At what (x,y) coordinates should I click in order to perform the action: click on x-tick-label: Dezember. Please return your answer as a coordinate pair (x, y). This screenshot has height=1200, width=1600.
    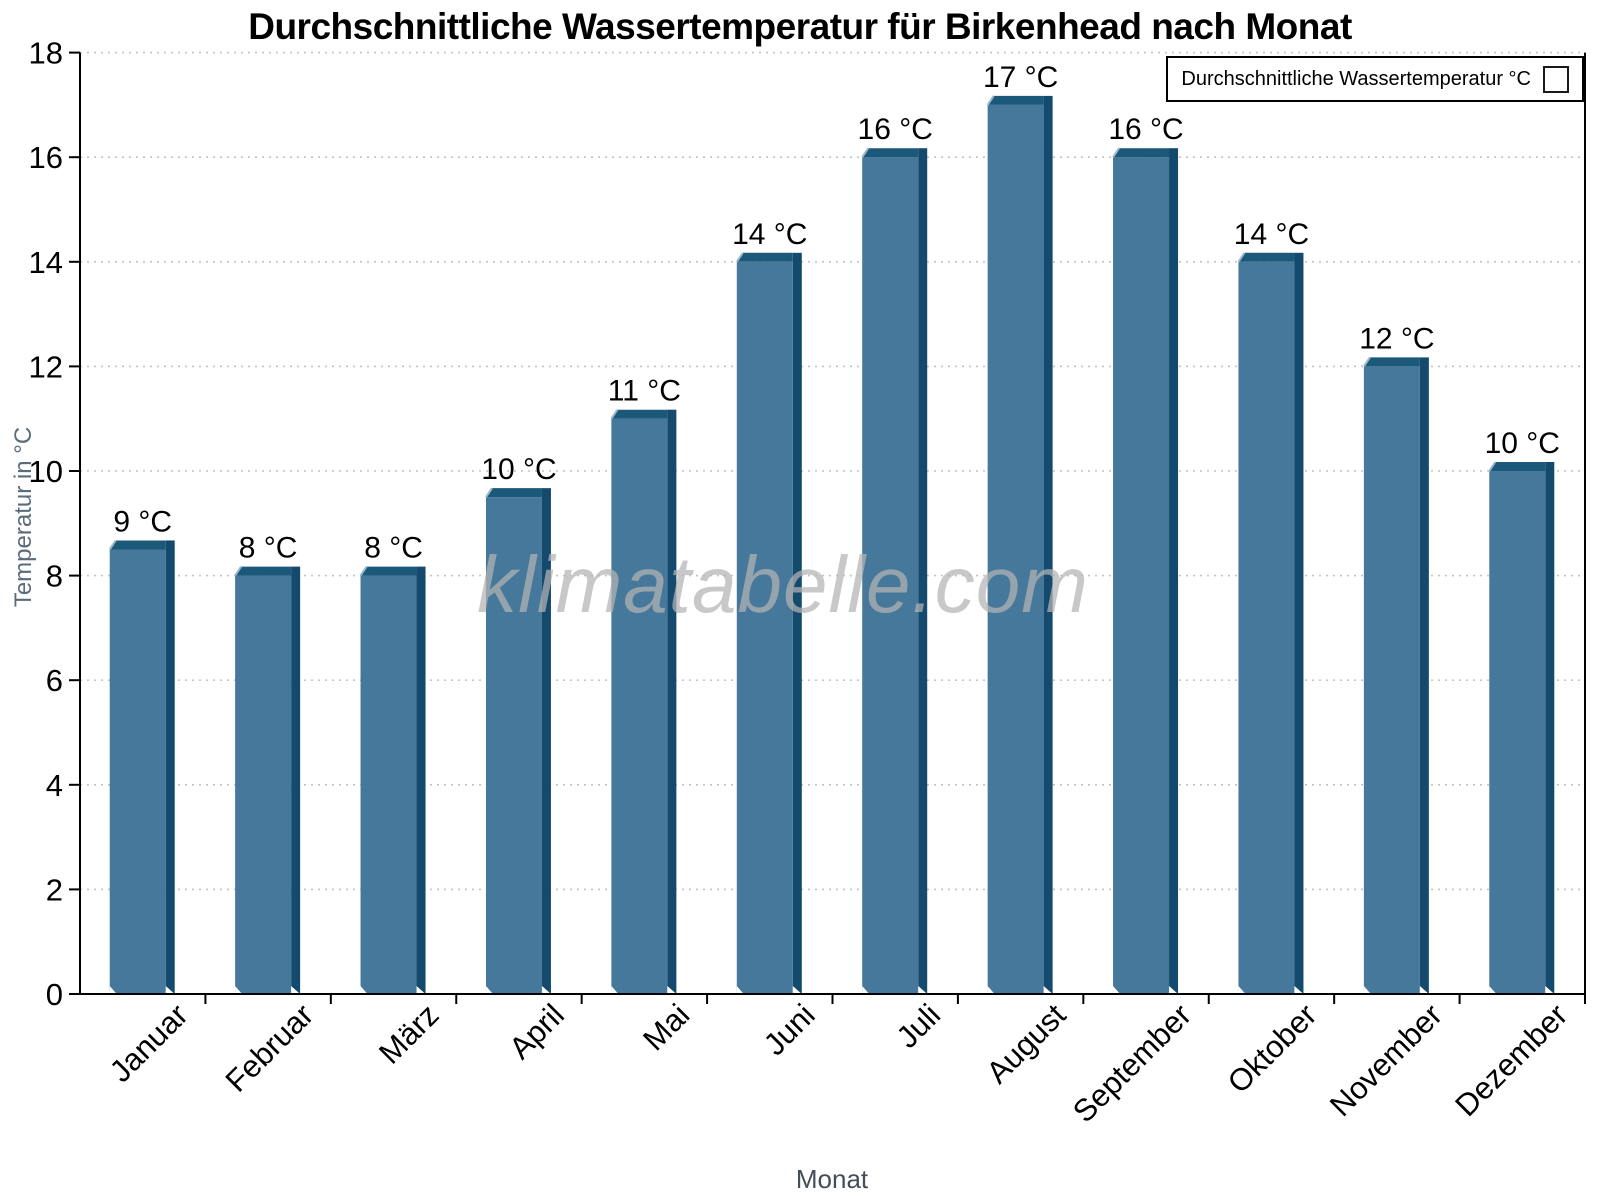
    Looking at the image, I should click on (1511, 1060).